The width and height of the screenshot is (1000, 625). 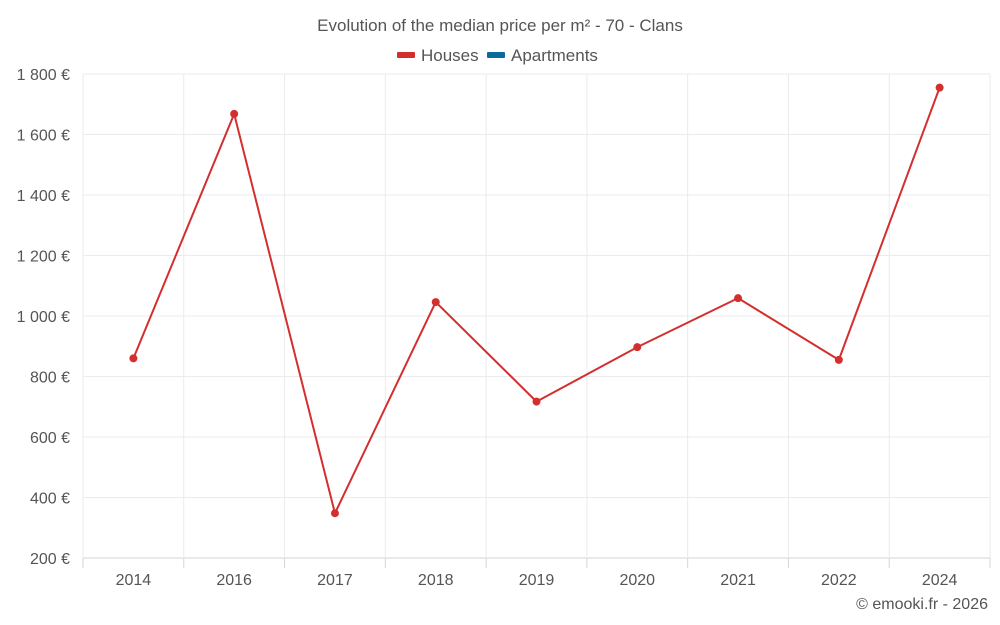 What do you see at coordinates (234, 580) in the screenshot?
I see `x-tick-label: 2016` at bounding box center [234, 580].